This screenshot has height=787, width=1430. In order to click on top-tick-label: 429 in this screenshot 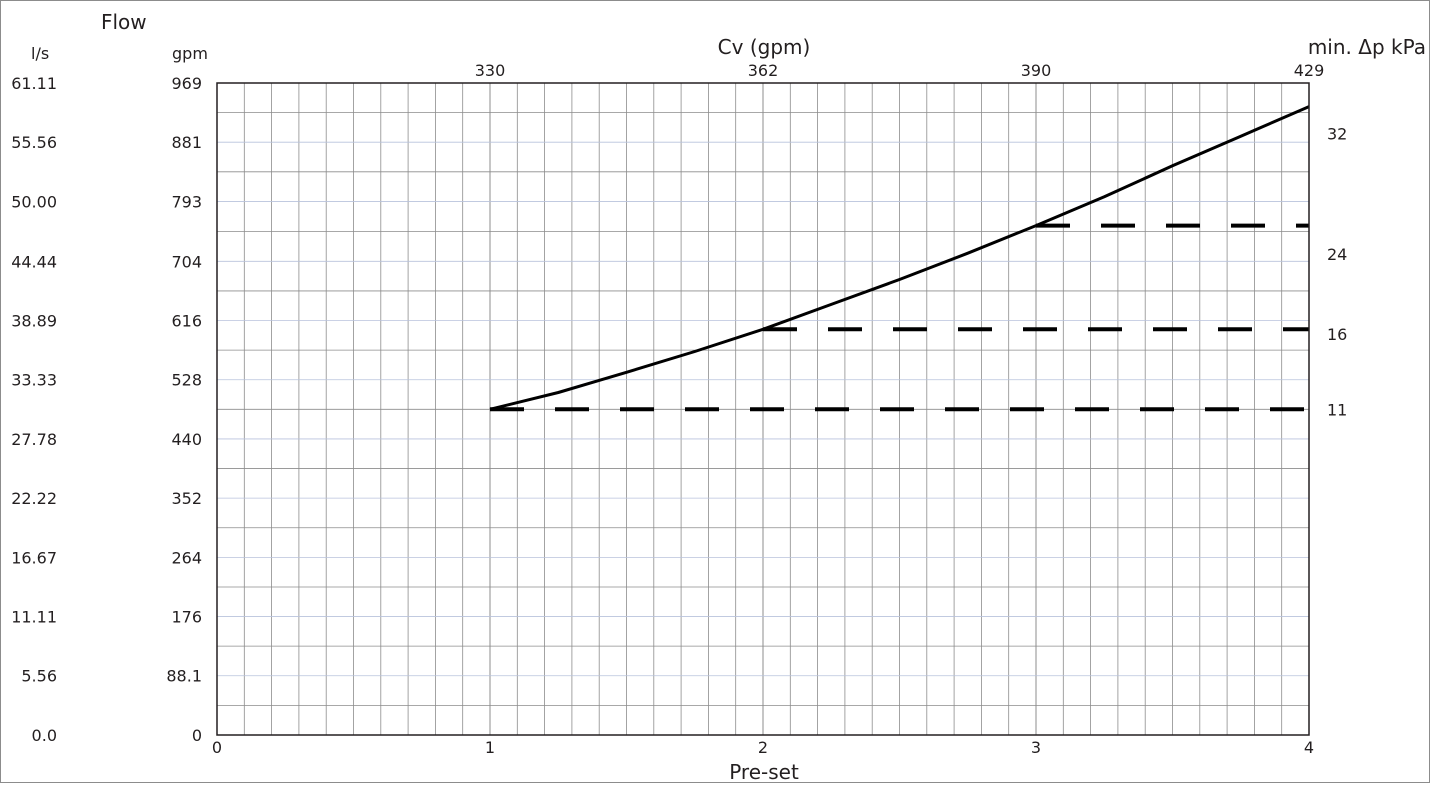, I will do `click(1309, 70)`.